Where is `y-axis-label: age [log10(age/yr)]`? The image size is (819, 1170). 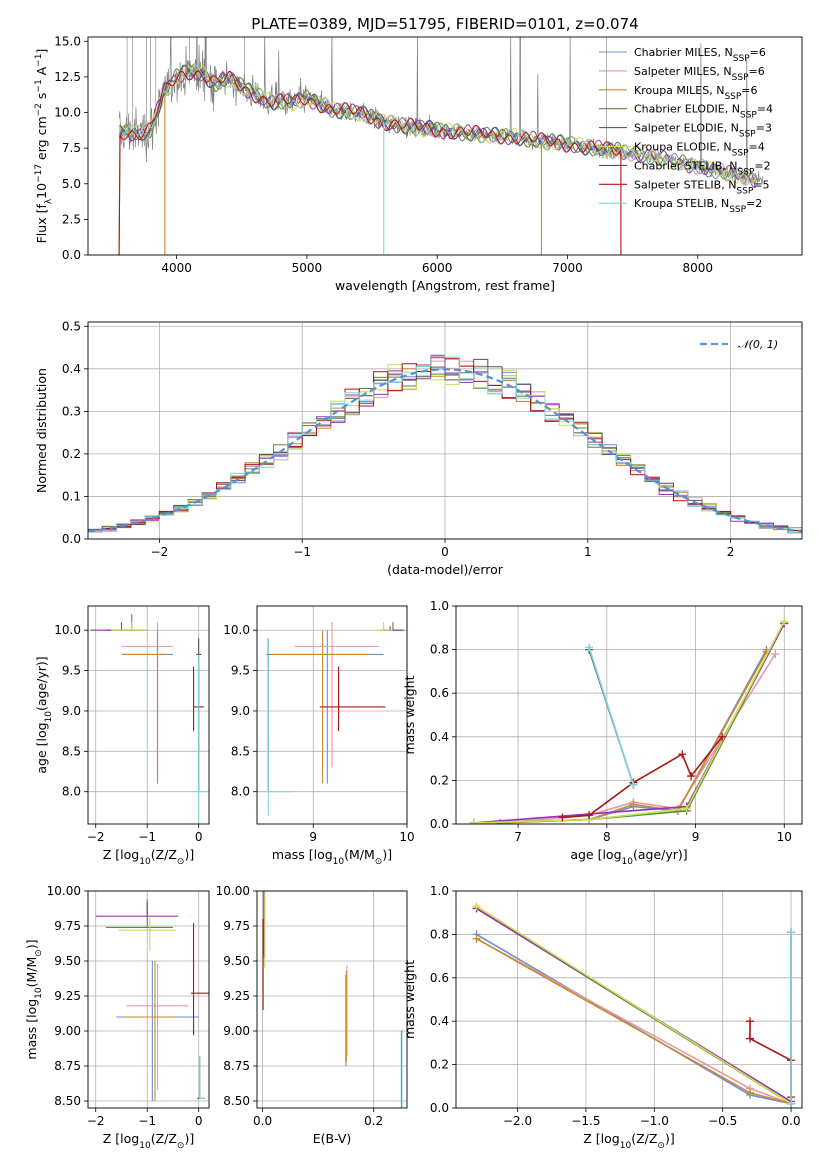 y-axis-label: age [log10(age/yr)] is located at coordinates (44, 714).